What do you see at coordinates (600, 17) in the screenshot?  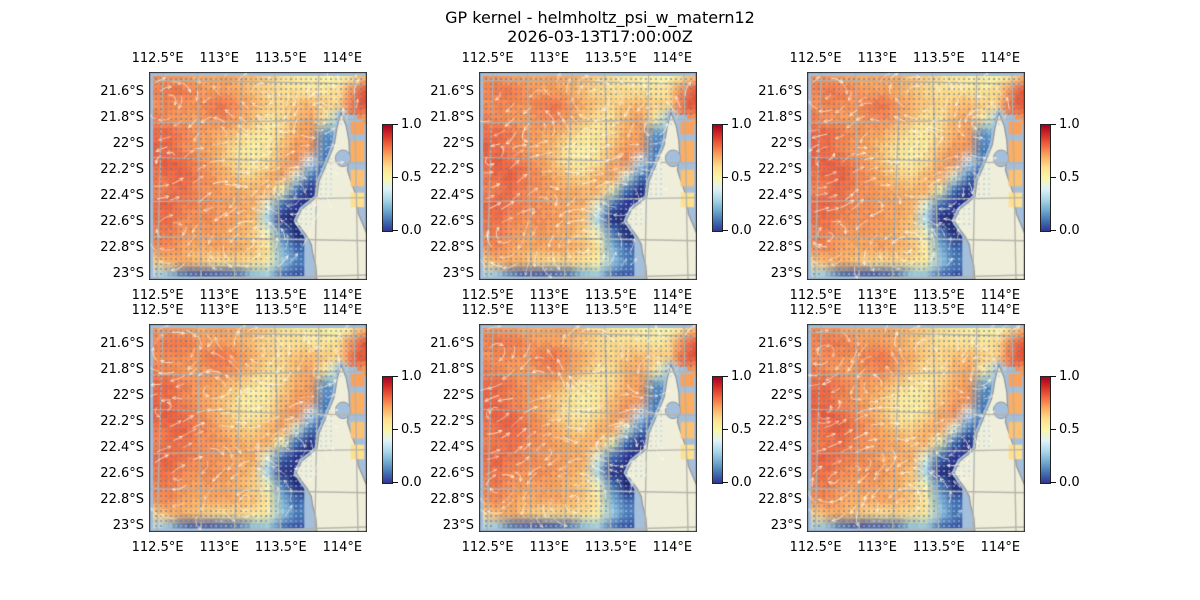 I see `figure-title: GP kernel - helmholtz_psi_w_matern12` at bounding box center [600, 17].